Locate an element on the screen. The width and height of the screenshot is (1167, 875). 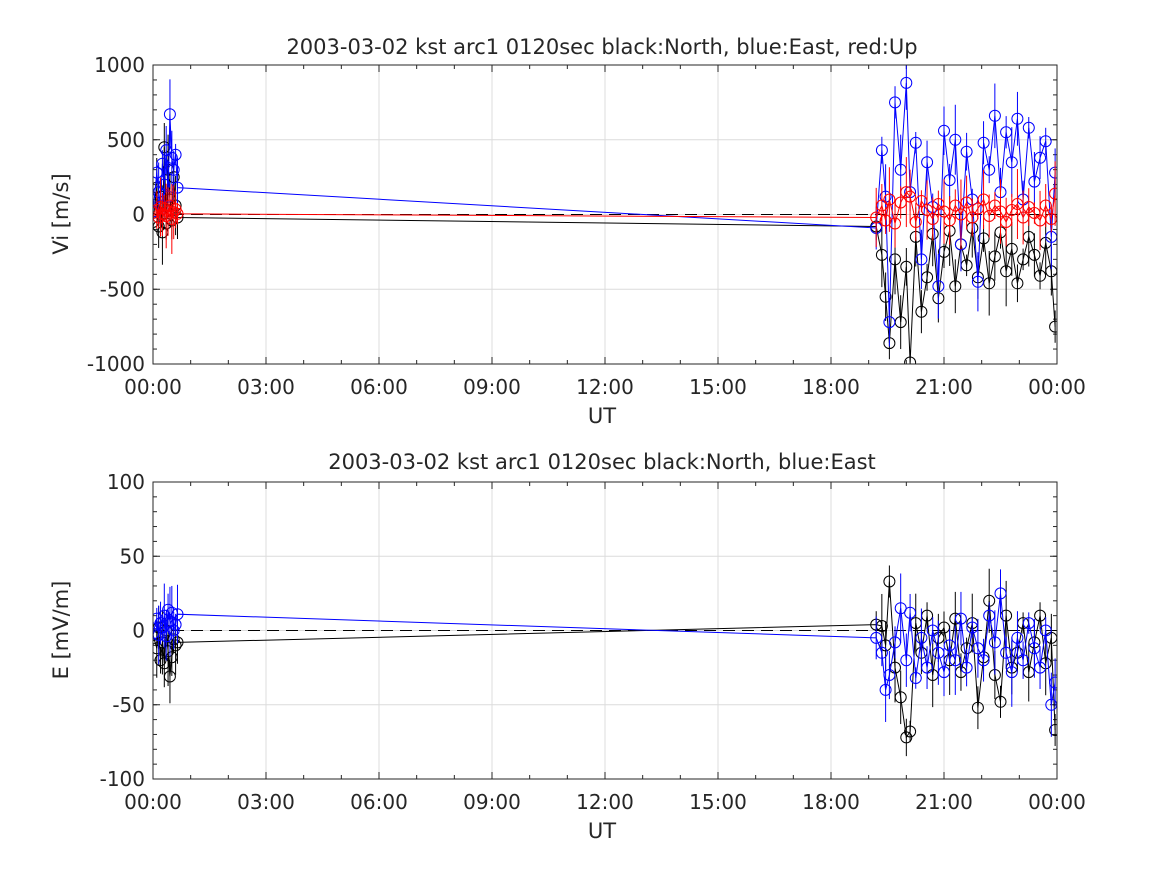
velocity-x-tick-label: 18:00 is located at coordinates (831, 387).